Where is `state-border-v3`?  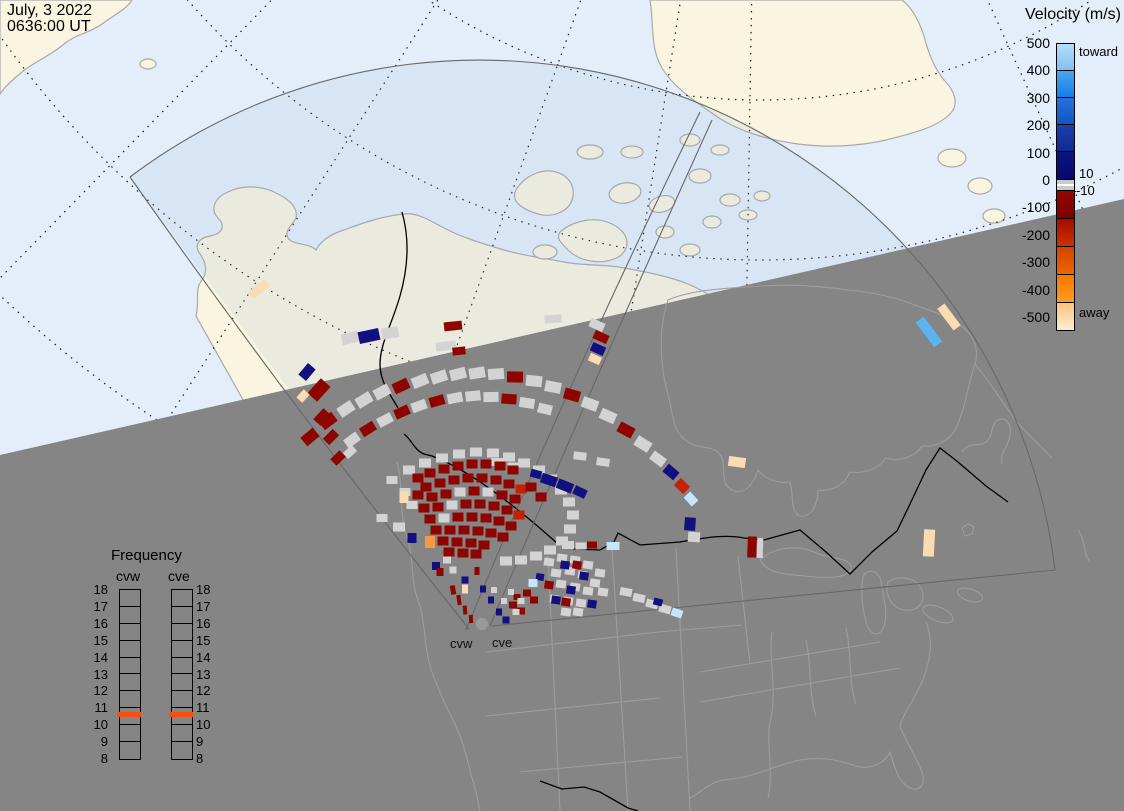
state-border-v3 is located at coordinates (683, 679).